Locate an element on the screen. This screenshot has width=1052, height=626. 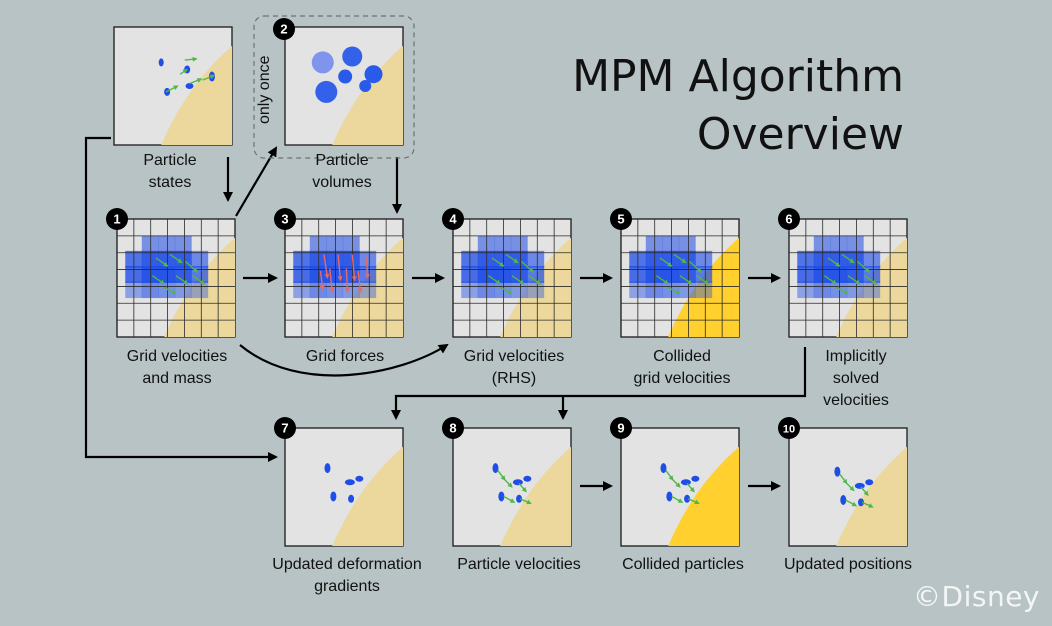
step-number-badge: 9 is located at coordinates (621, 428).